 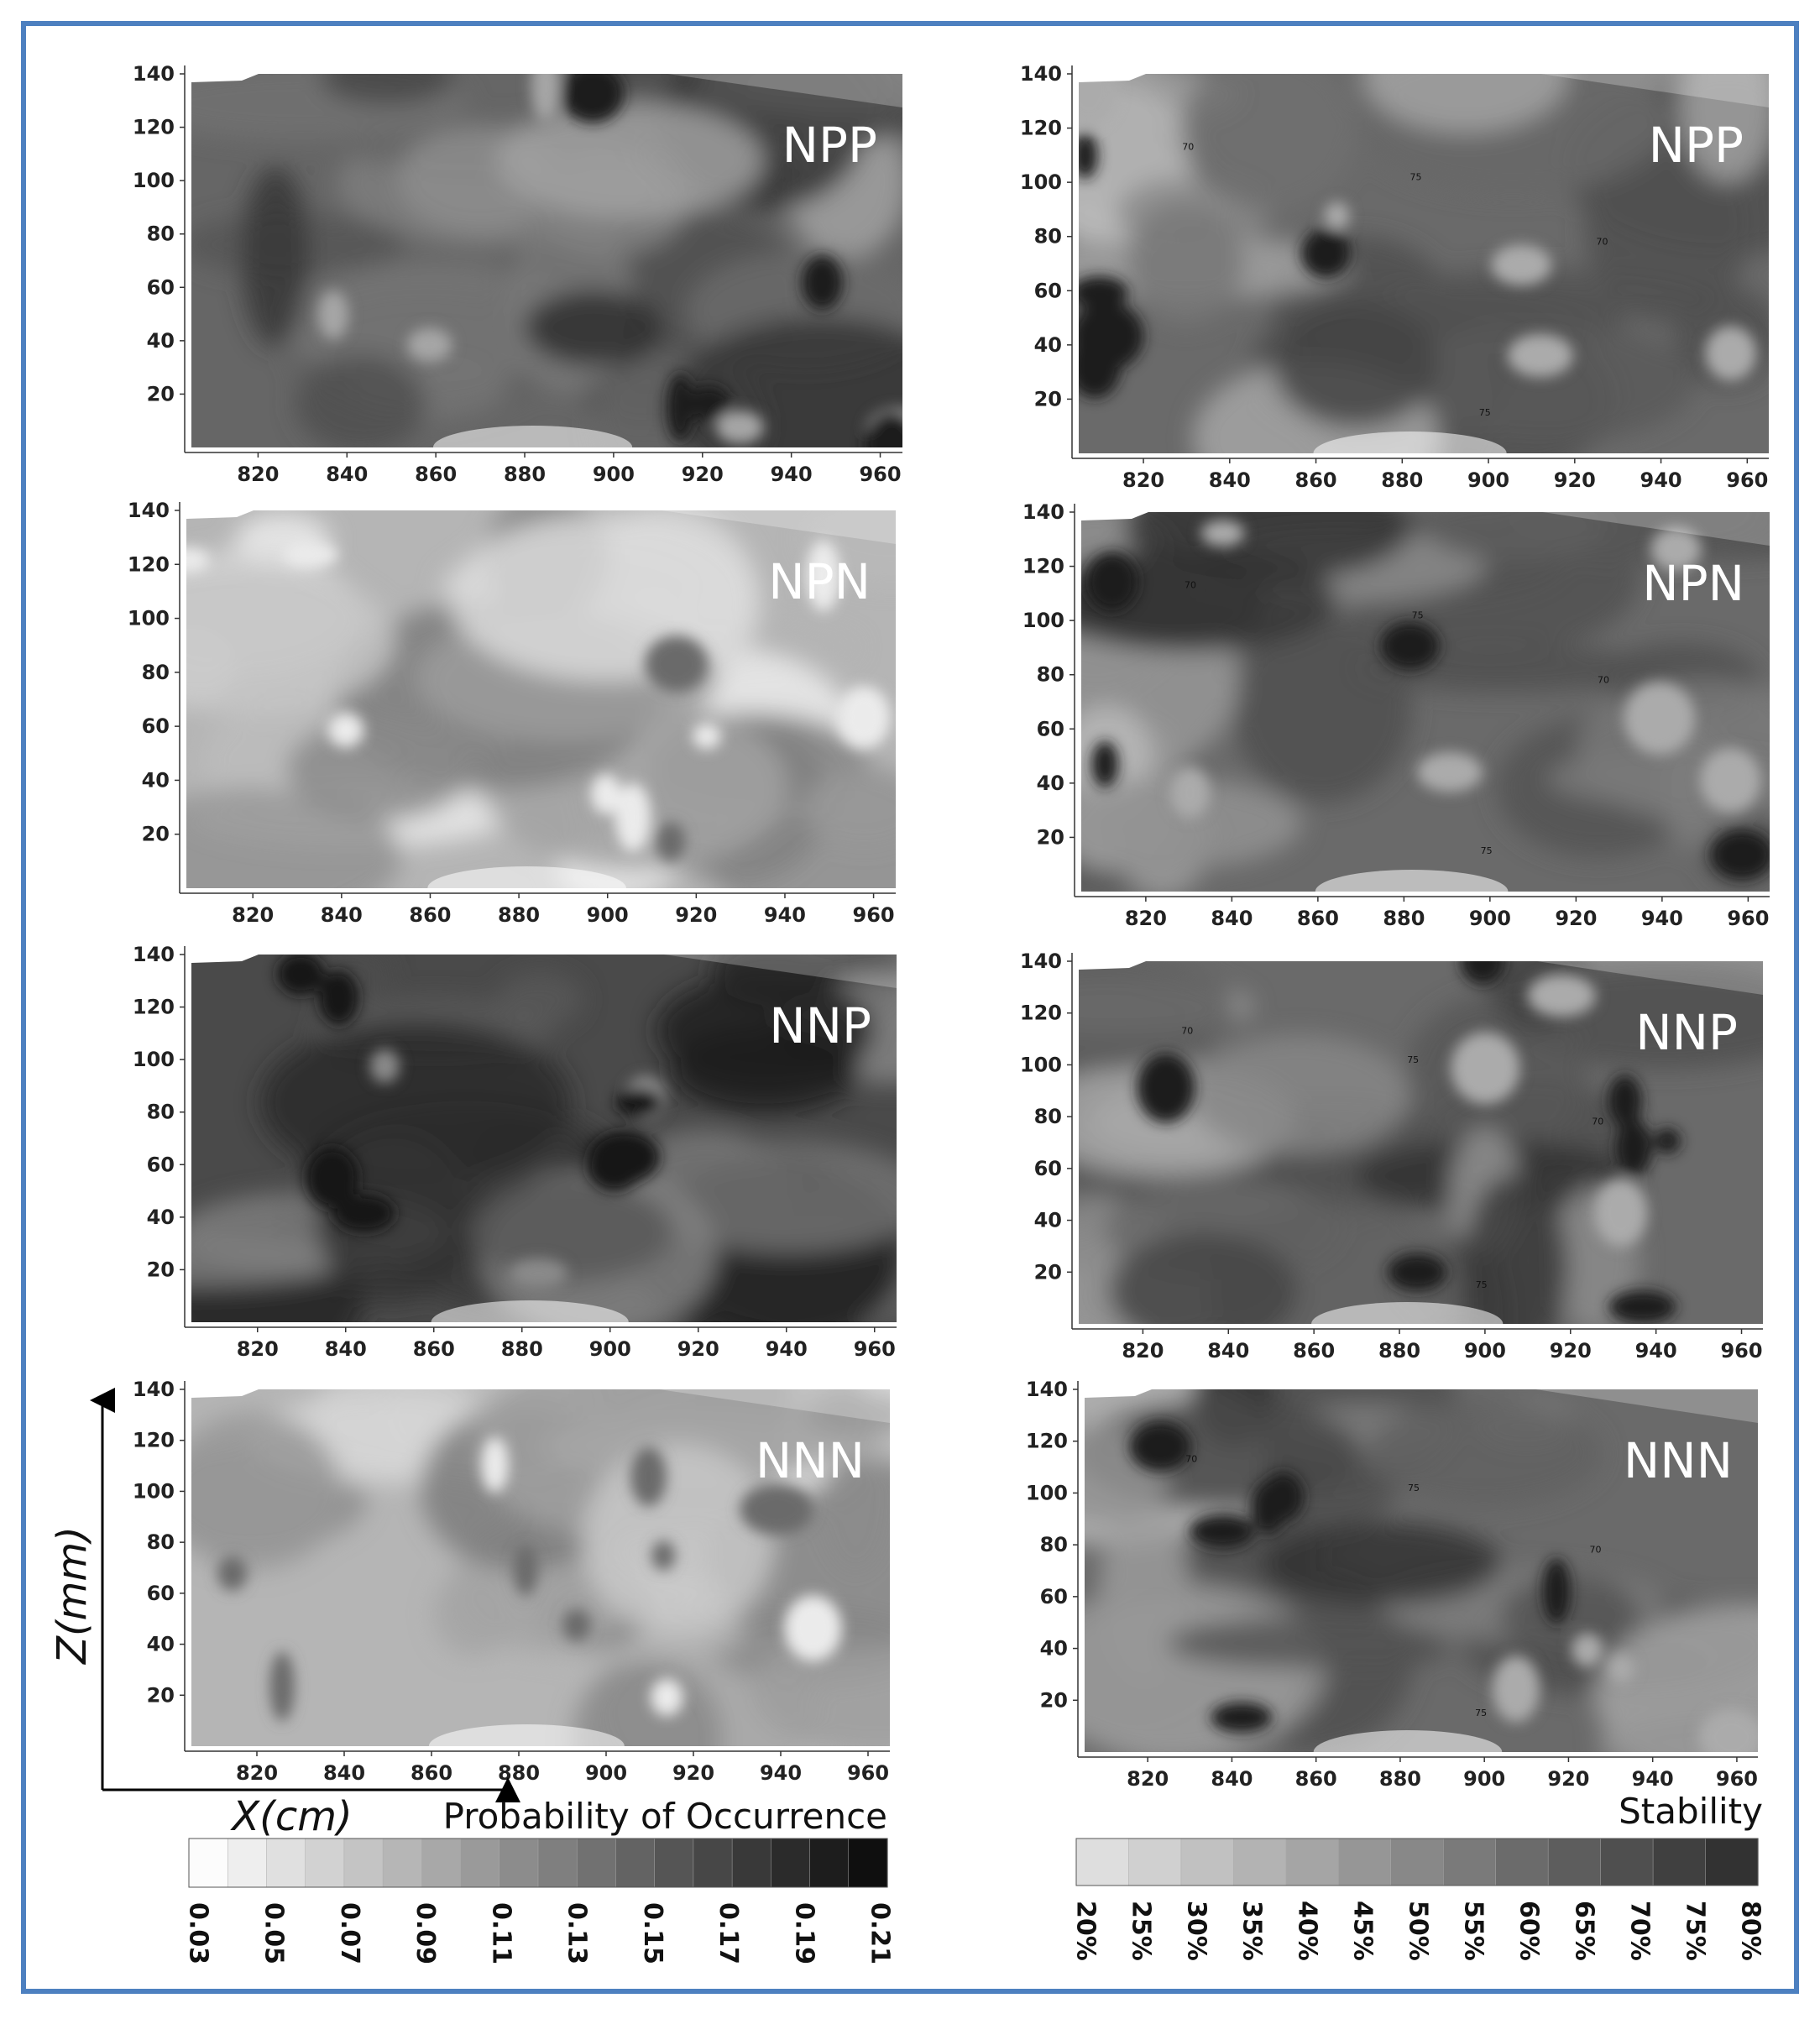 What do you see at coordinates (1141, 1931) in the screenshot?
I see `colorbar-tick-label: 25%` at bounding box center [1141, 1931].